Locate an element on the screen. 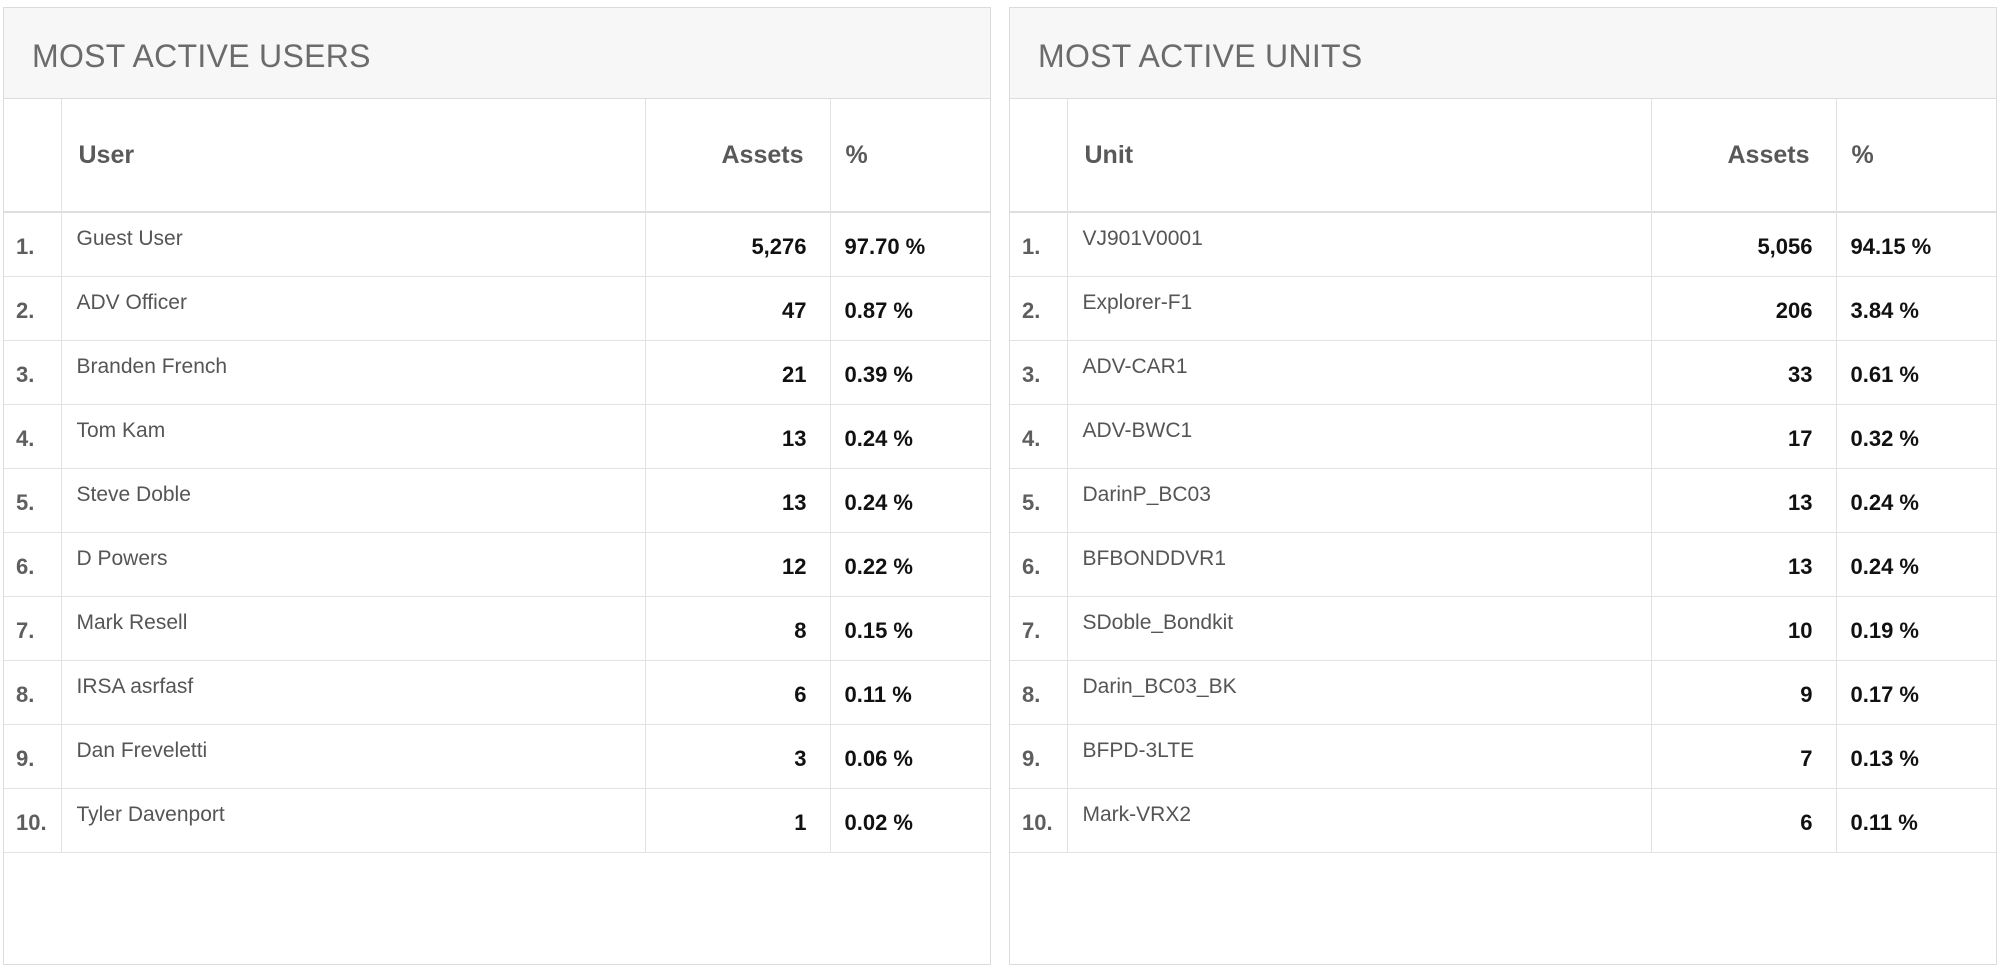  name-cell: DarinP_BC03 is located at coordinates (1359, 500).